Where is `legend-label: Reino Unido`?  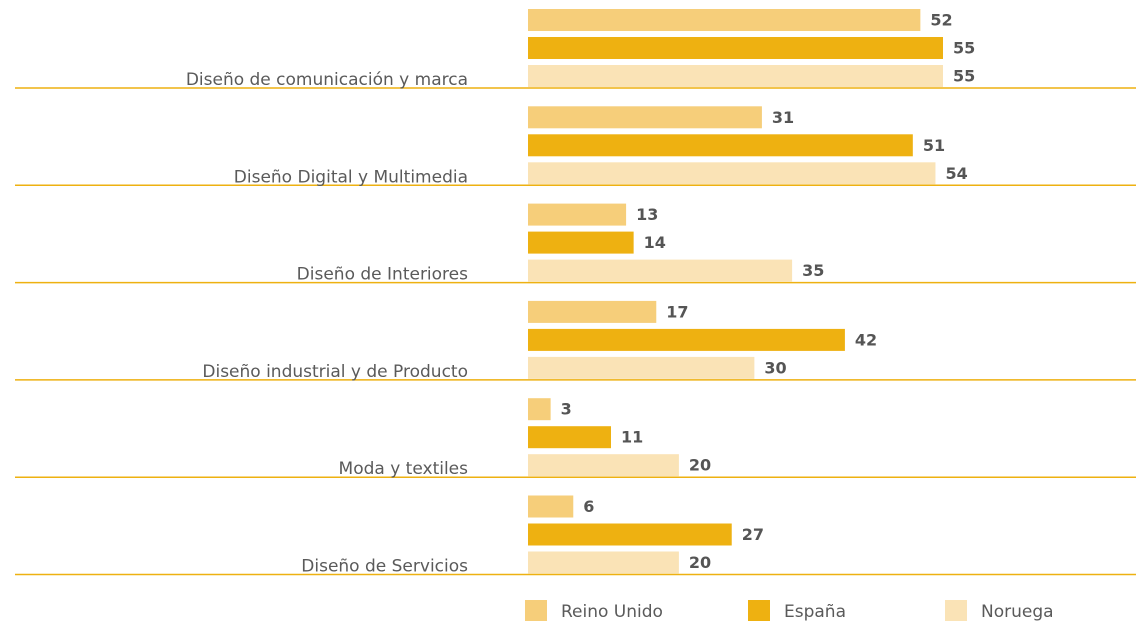 legend-label: Reino Unido is located at coordinates (612, 612).